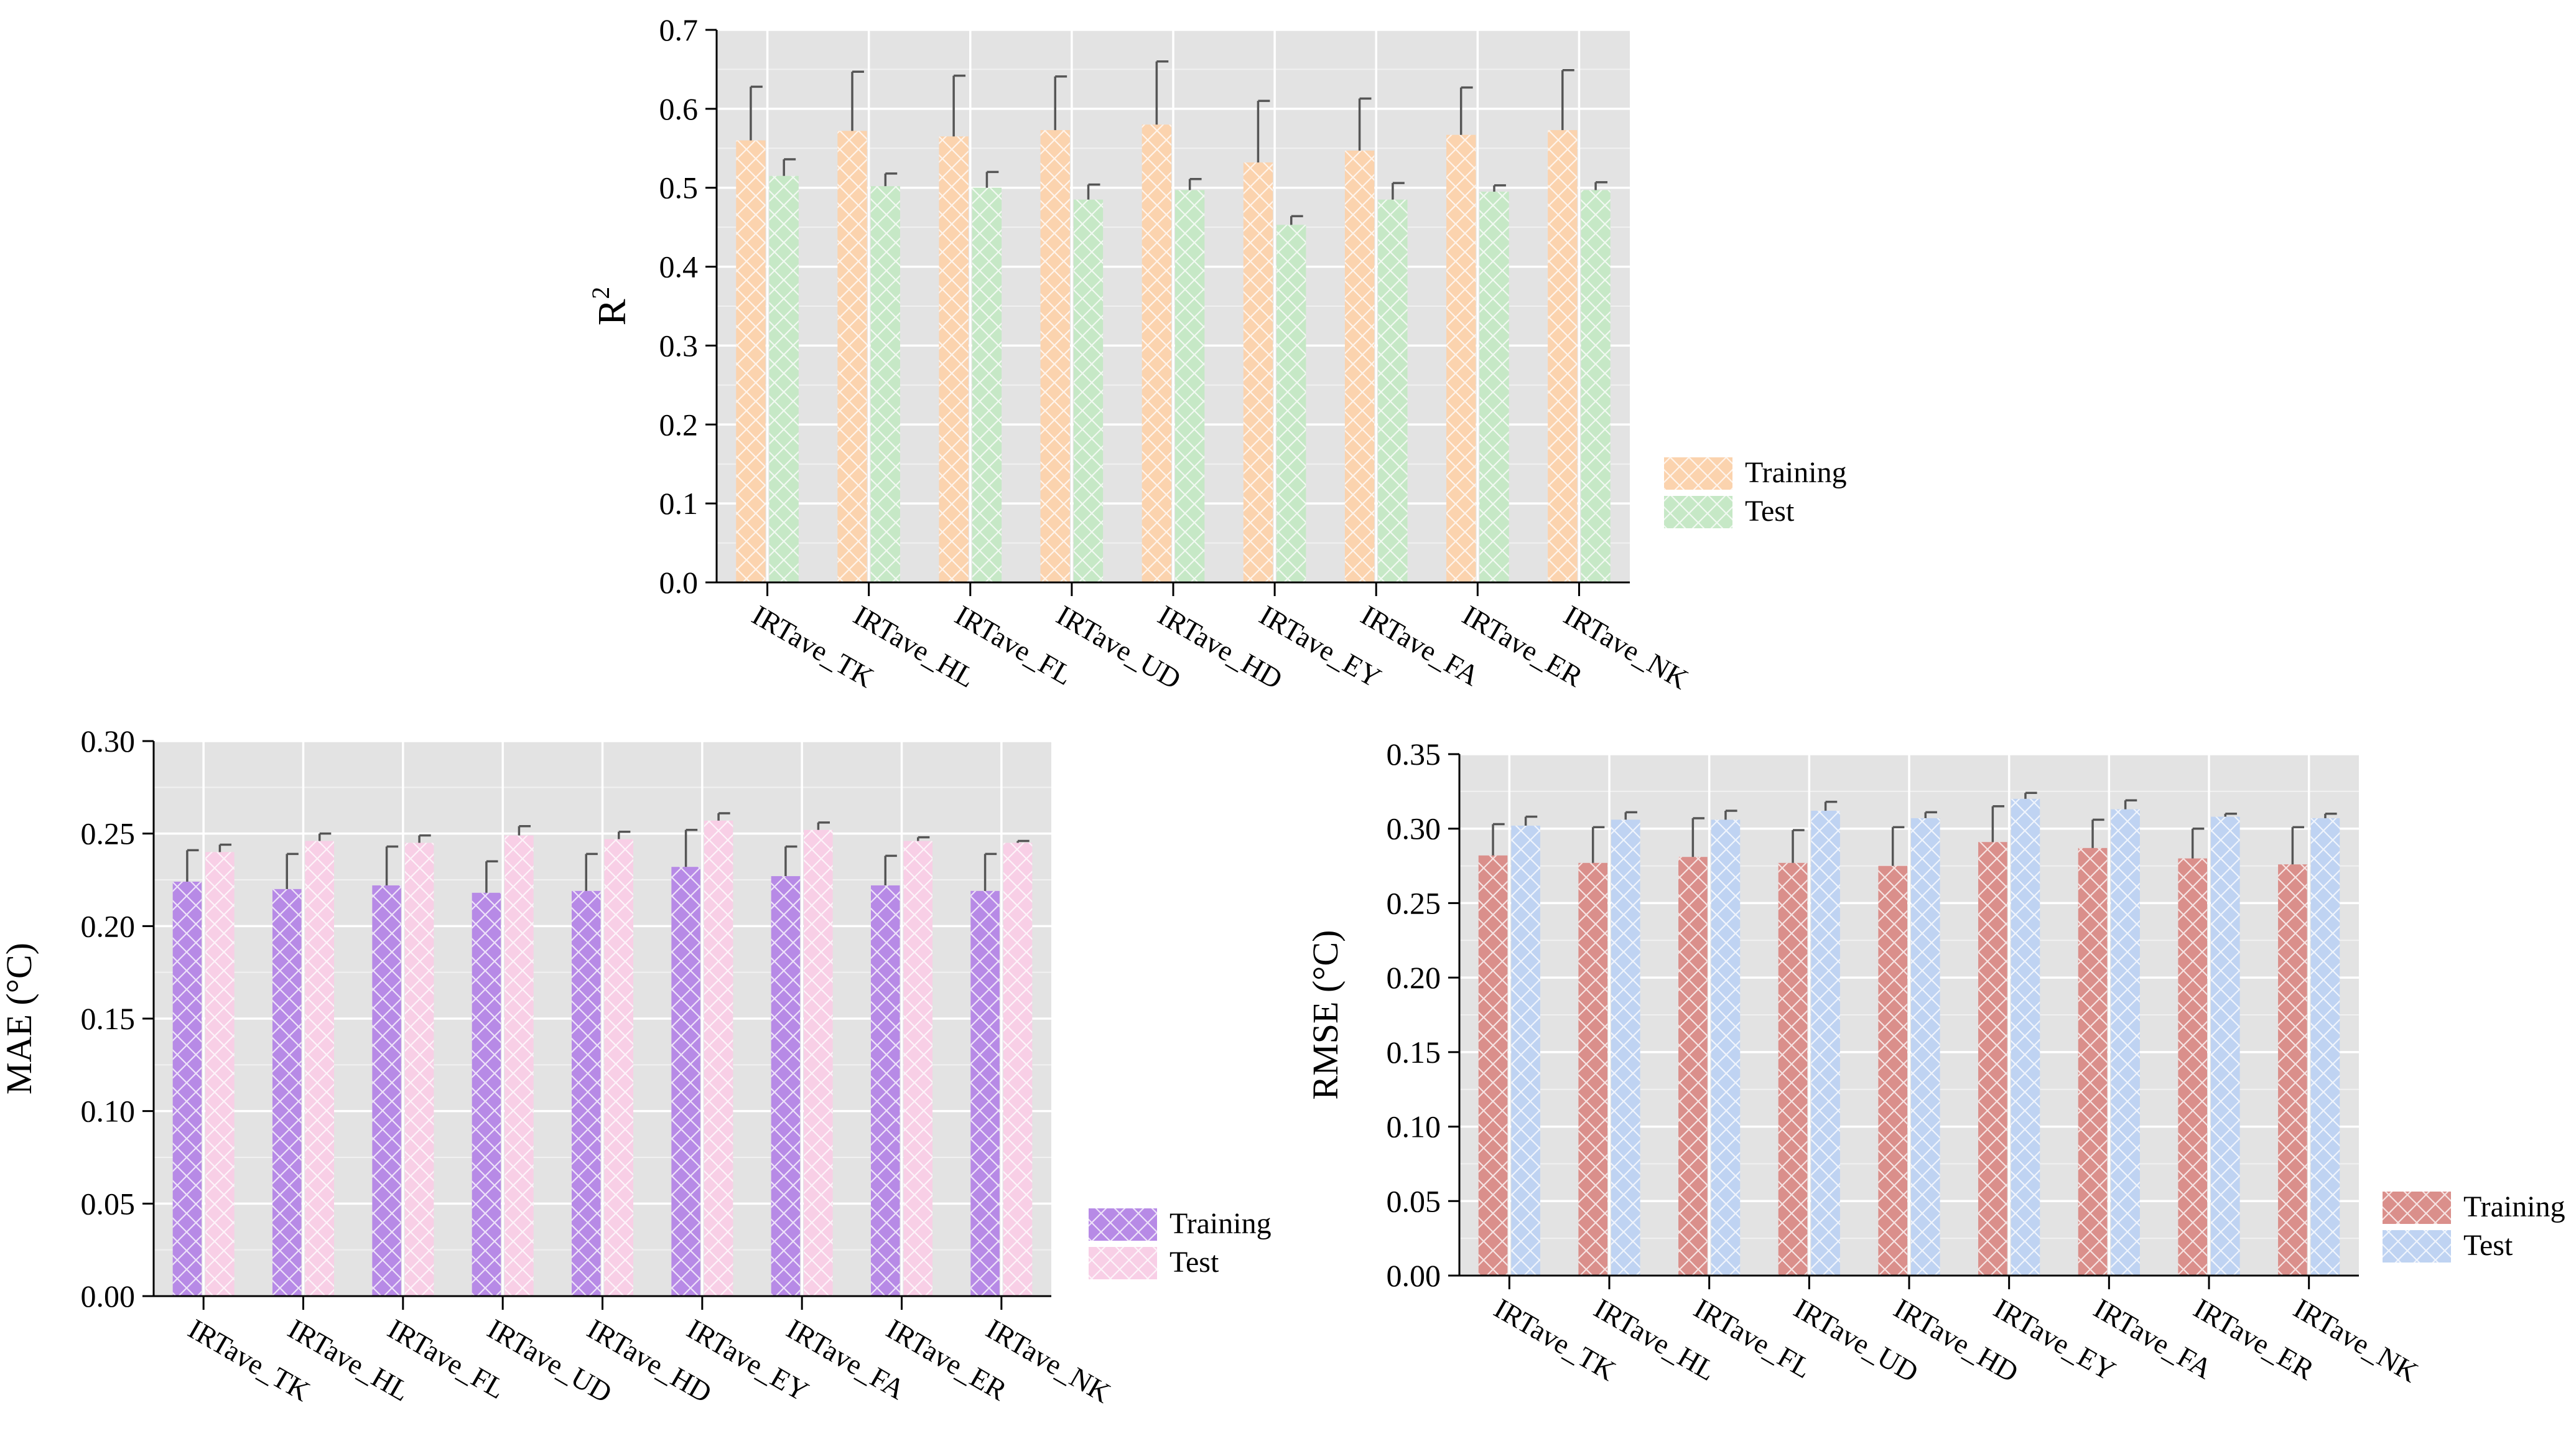  What do you see at coordinates (679, 425) in the screenshot?
I see `y-tick-label: 0.2` at bounding box center [679, 425].